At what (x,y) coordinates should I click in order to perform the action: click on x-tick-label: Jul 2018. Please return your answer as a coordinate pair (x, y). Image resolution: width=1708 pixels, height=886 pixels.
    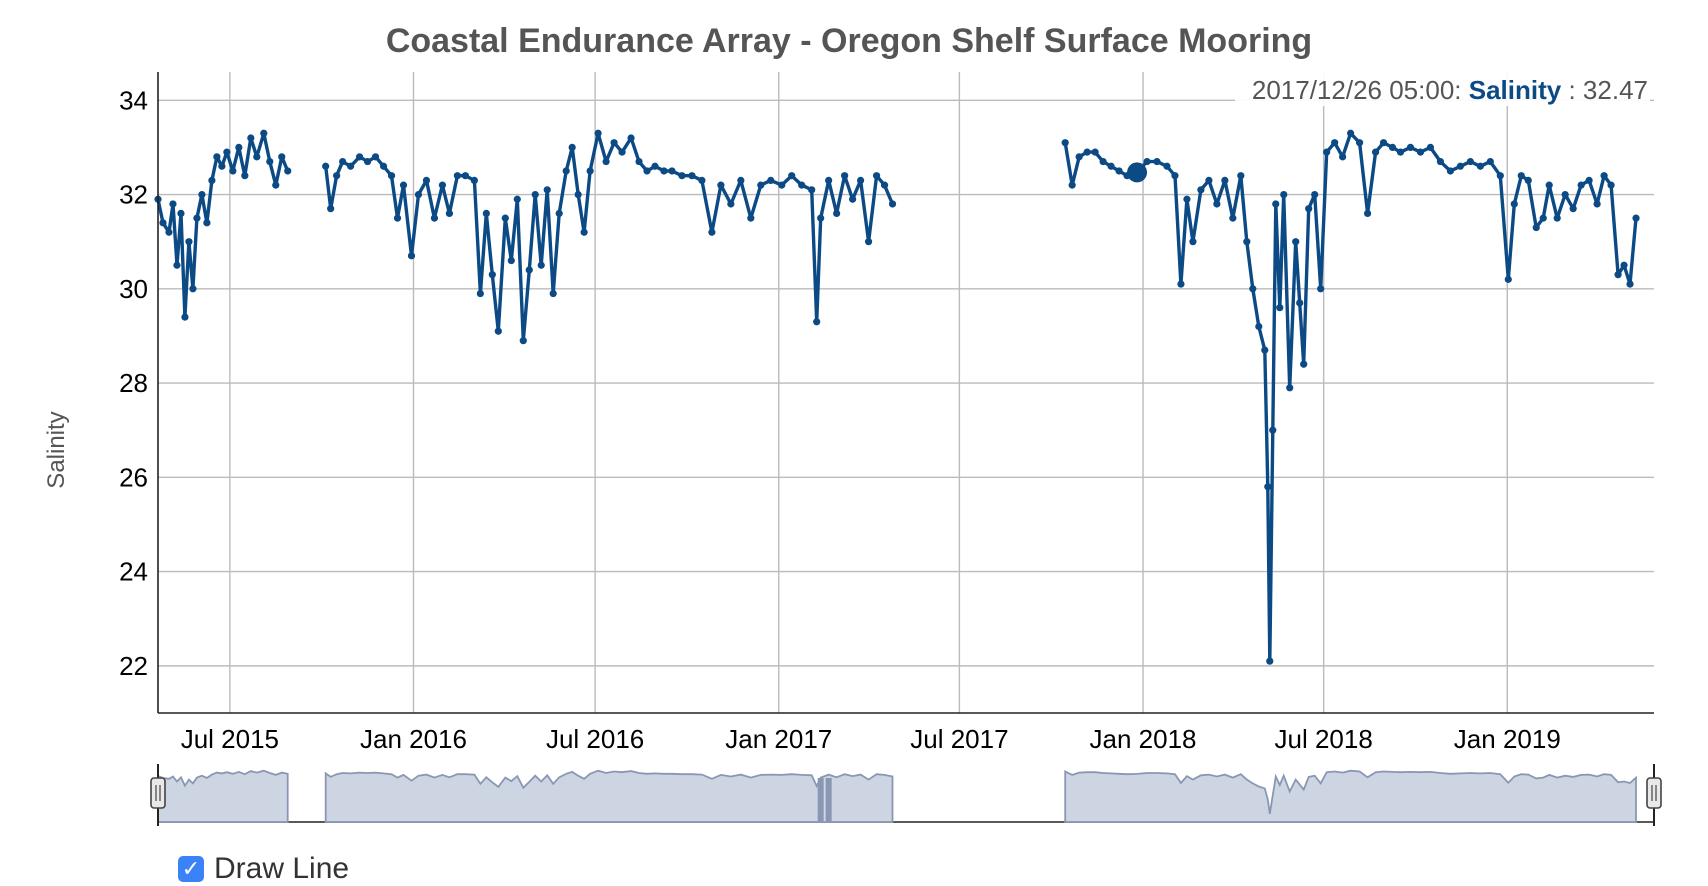
    Looking at the image, I should click on (1324, 739).